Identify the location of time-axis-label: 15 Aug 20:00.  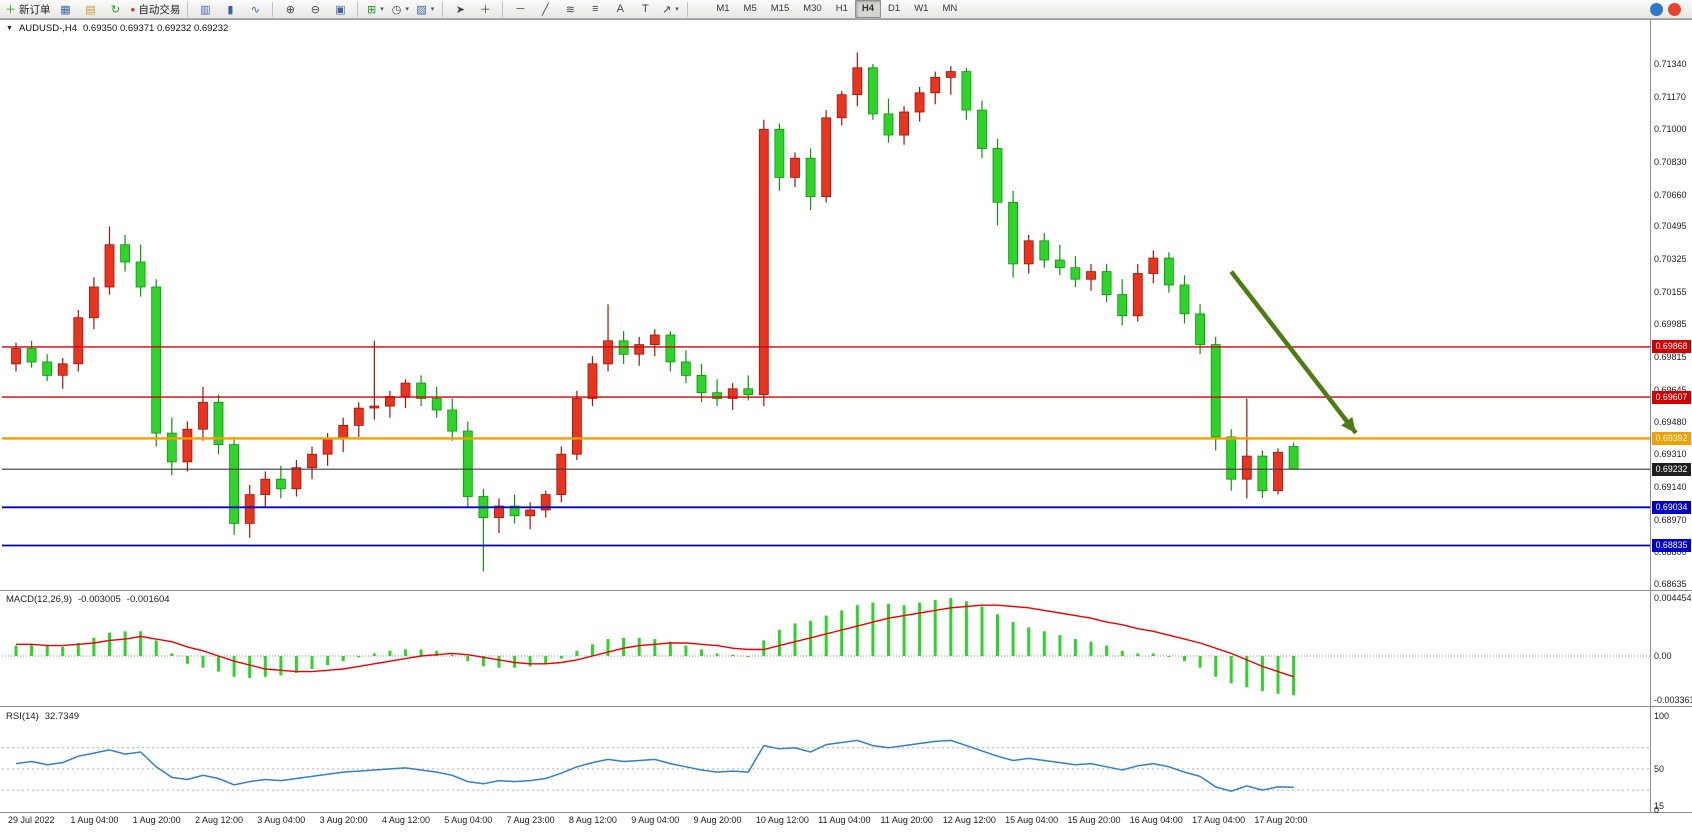
(1094, 820).